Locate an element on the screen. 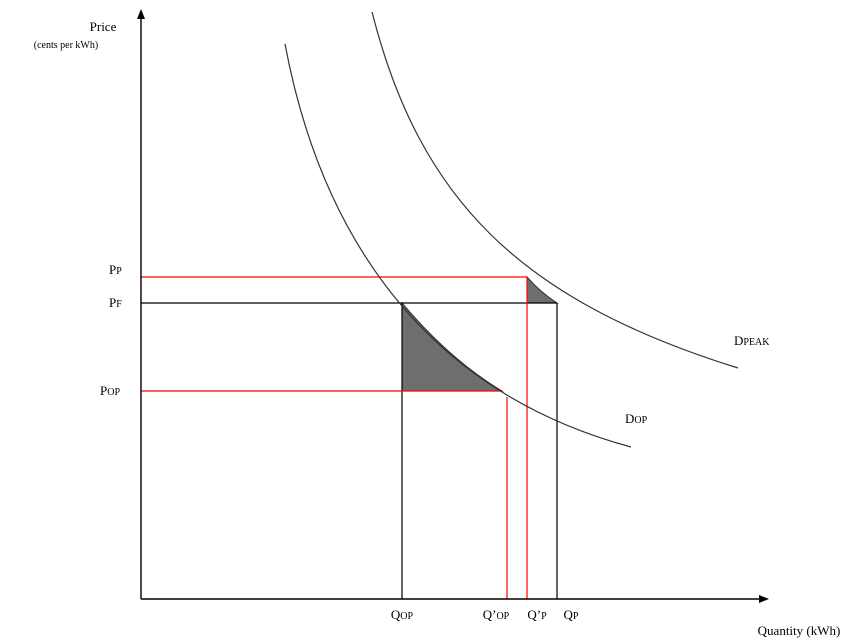  flat-price-label: PF is located at coordinates (115, 302).